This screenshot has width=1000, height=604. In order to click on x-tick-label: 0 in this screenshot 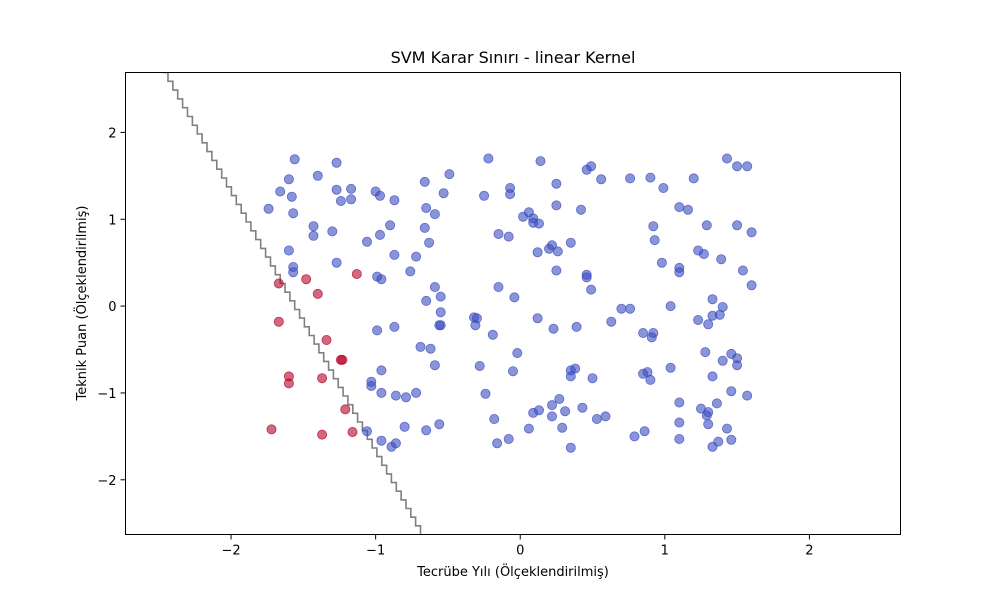, I will do `click(520, 551)`.